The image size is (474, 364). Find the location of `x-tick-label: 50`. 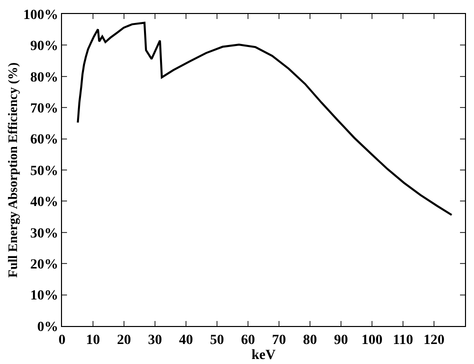

x-tick-label: 50 is located at coordinates (217, 340).